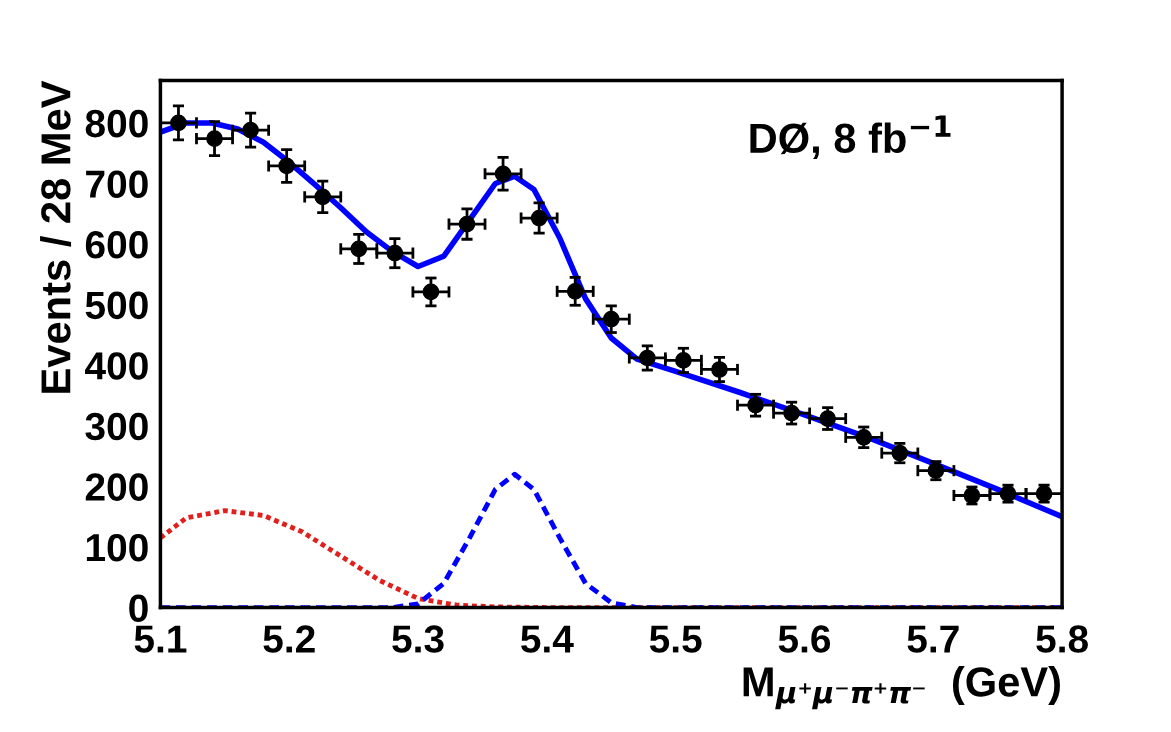 The height and width of the screenshot is (732, 1171). What do you see at coordinates (804, 639) in the screenshot?
I see `x-tick-label: 5.6` at bounding box center [804, 639].